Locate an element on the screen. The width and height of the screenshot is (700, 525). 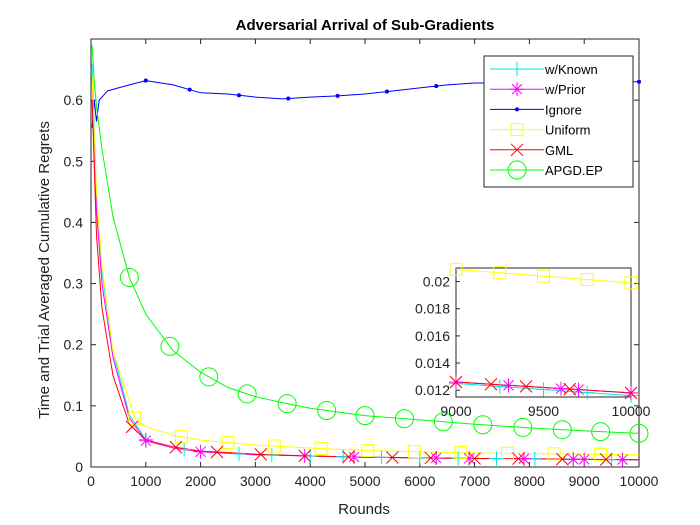
legend-label-w-prior: w/Prior is located at coordinates (565, 89).